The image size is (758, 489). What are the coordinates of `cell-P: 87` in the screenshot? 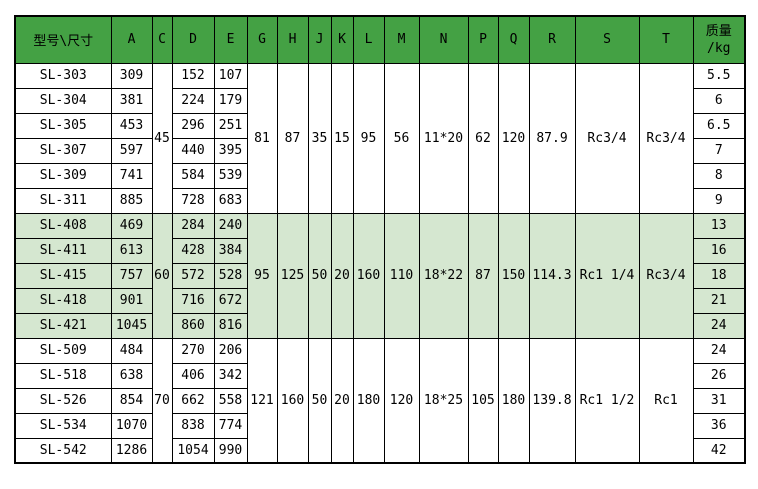 It's located at (483, 275).